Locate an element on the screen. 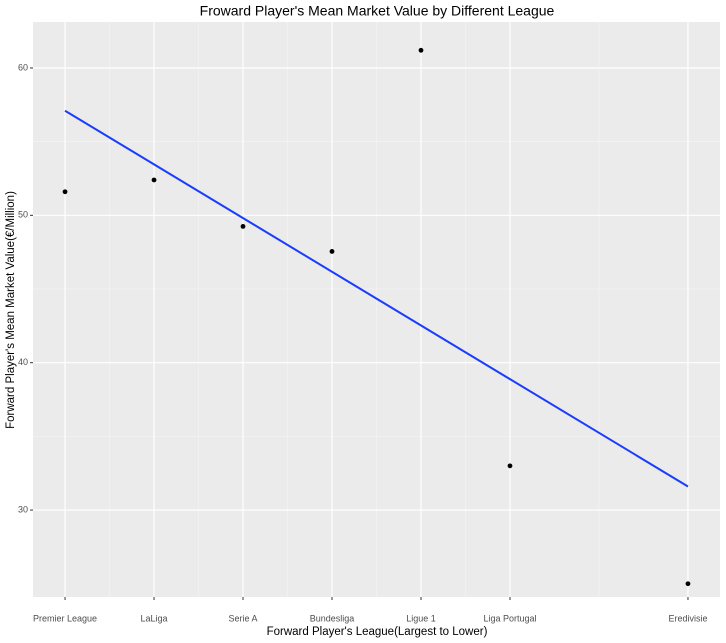  x-tick-label: Liga Portugal is located at coordinates (509, 618).